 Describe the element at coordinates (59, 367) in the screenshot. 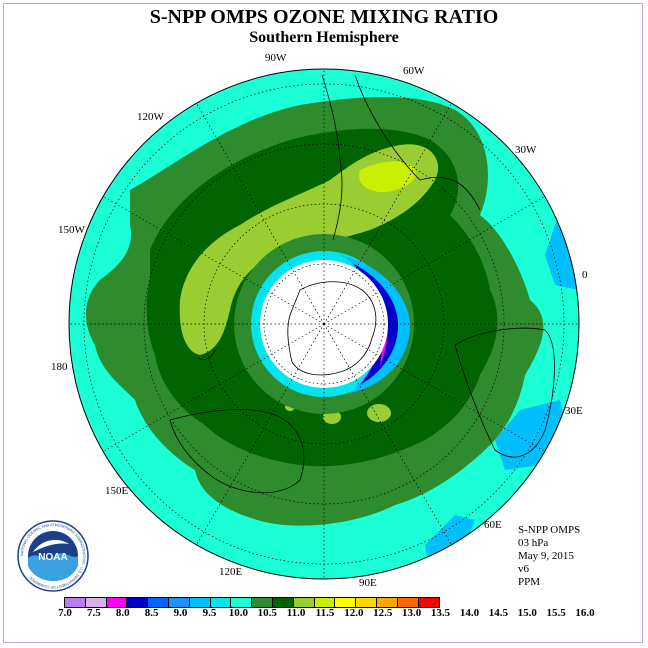

I see `lon-label-180: 180` at that location.